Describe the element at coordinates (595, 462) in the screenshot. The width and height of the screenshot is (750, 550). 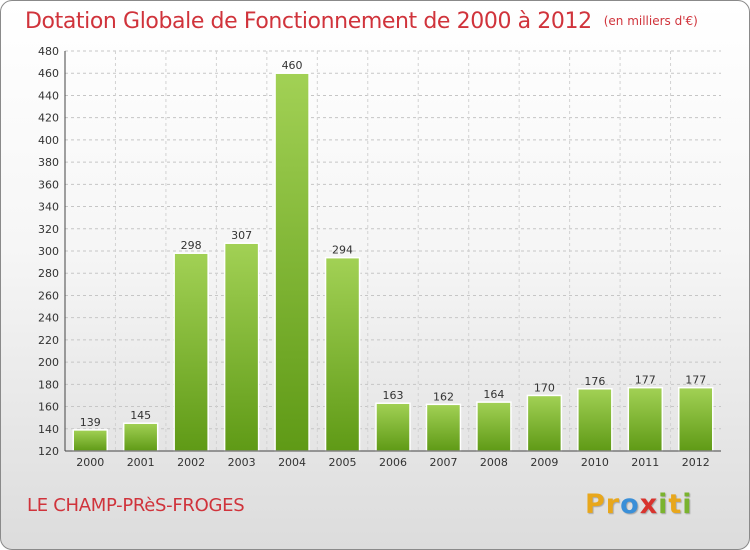
I see `x-tick-label: 2010` at that location.